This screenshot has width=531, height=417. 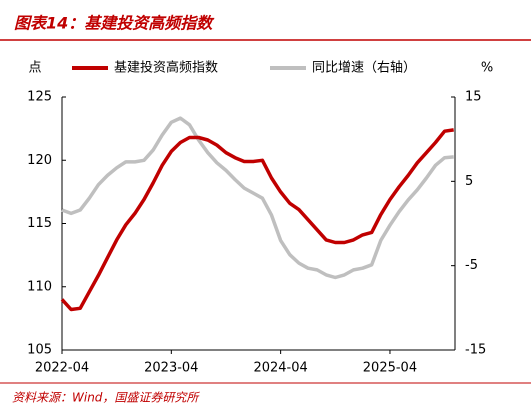 What do you see at coordinates (469, 181) in the screenshot?
I see `y2-tick-label: 5` at bounding box center [469, 181].